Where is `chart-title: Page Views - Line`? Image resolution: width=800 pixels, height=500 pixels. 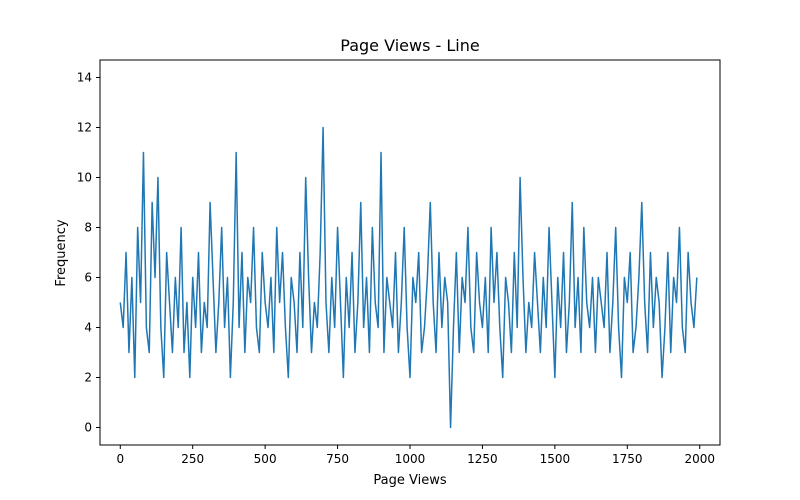
chart-title: Page Views - Line is located at coordinates (409, 45).